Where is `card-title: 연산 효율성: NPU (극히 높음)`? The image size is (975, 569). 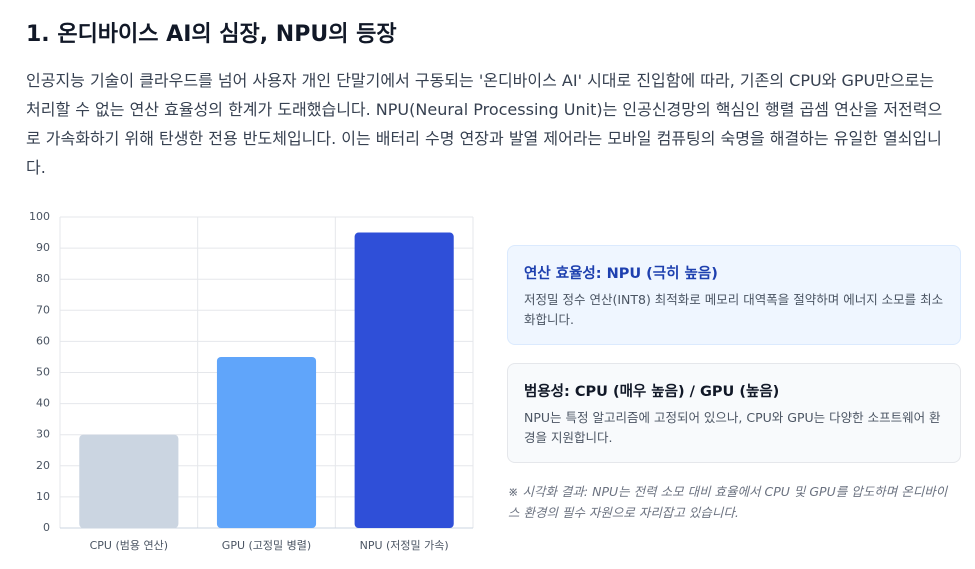 card-title: 연산 효율성: NPU (극히 높음) is located at coordinates (621, 274).